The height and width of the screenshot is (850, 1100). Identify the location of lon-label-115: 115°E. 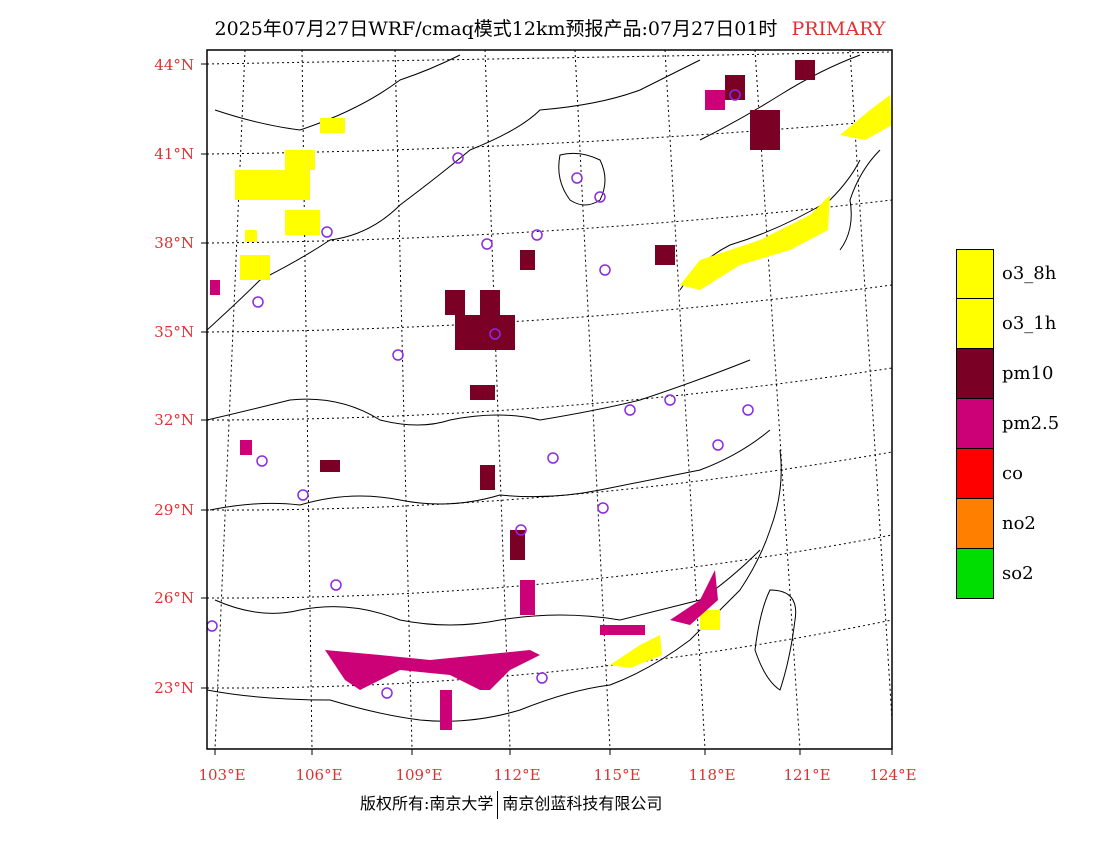
(617, 775).